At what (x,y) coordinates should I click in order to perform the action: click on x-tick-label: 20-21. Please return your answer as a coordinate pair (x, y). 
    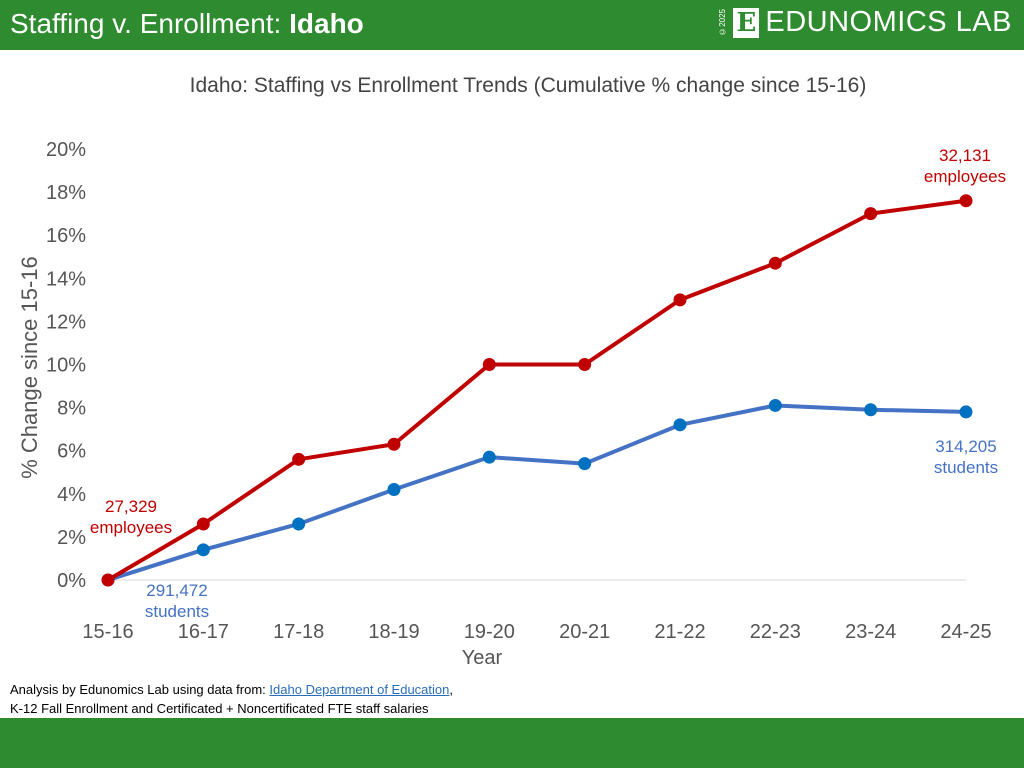
    Looking at the image, I should click on (584, 632).